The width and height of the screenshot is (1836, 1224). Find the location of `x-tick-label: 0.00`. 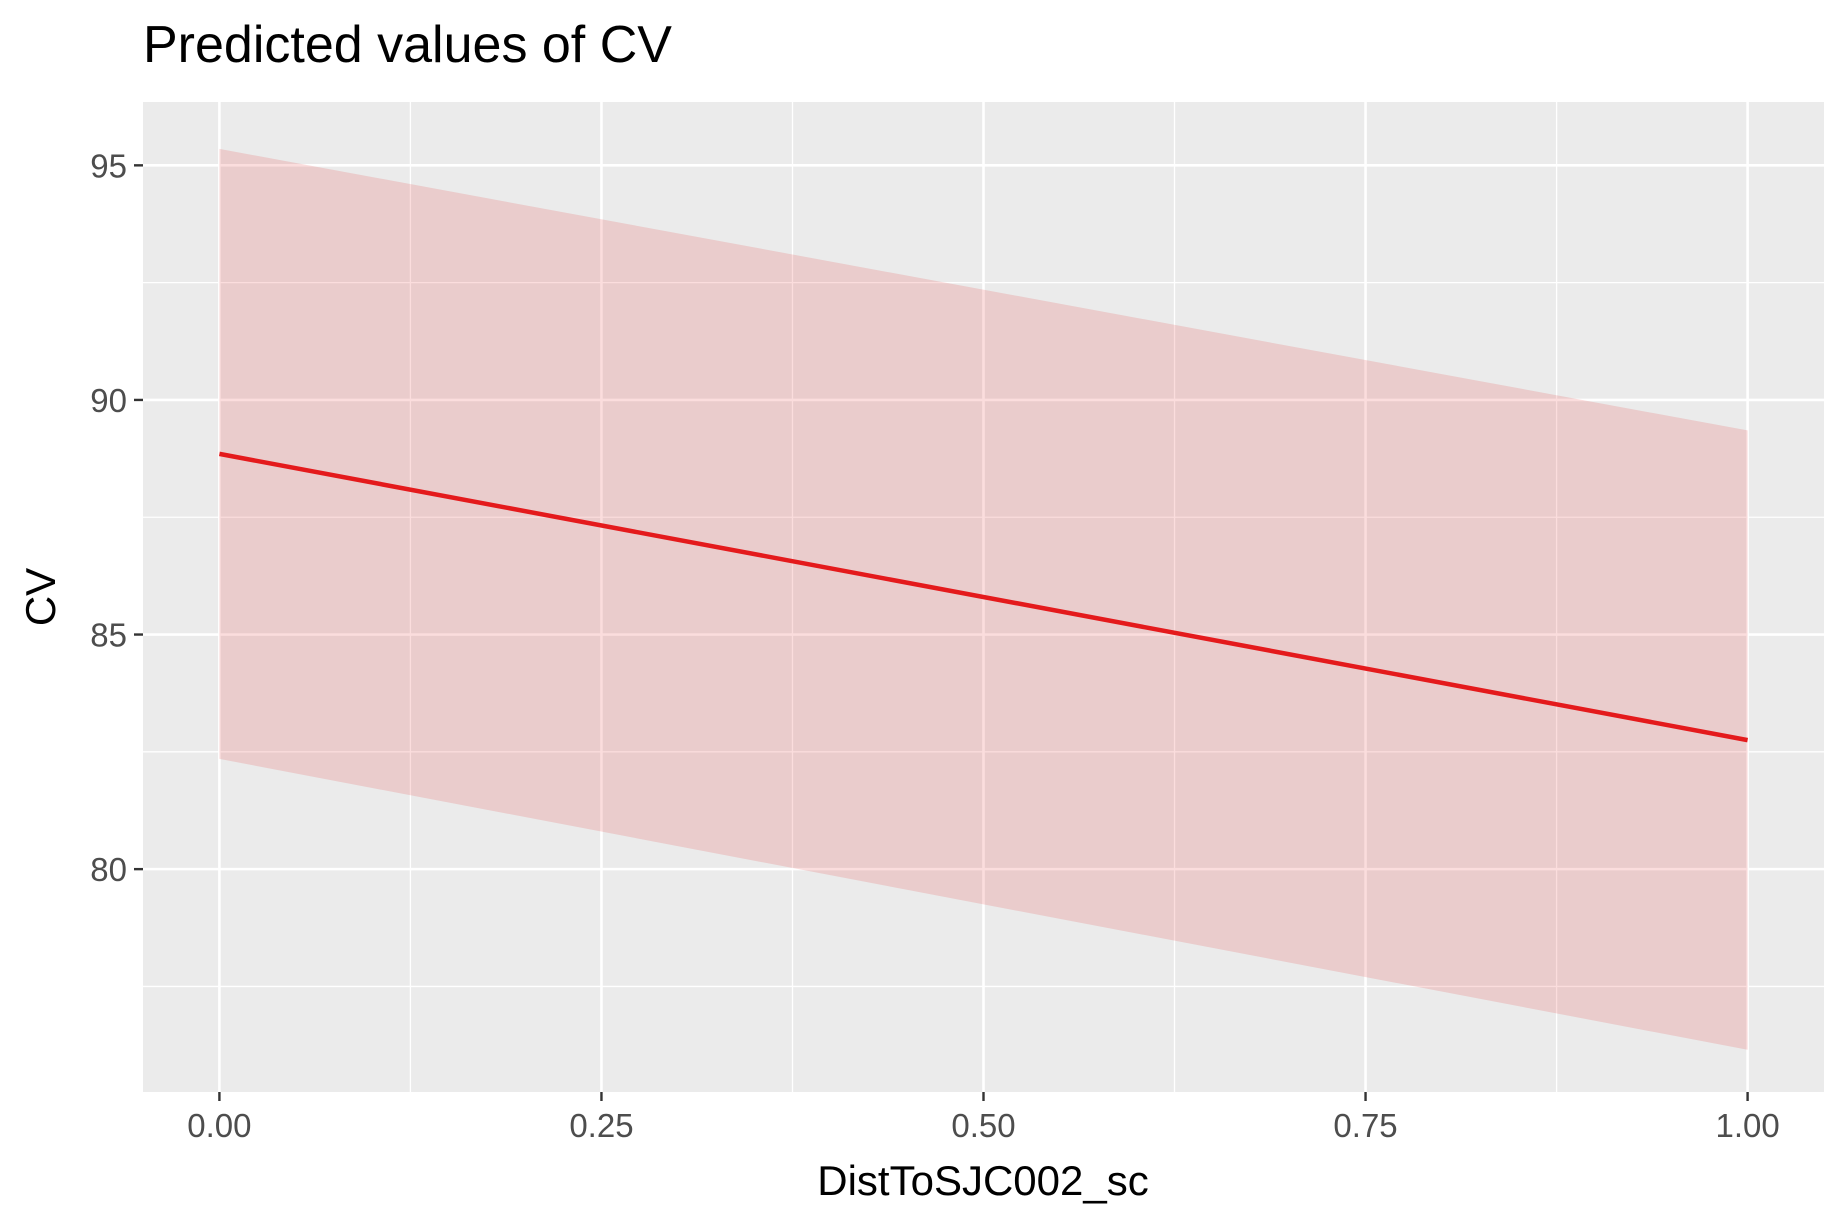

x-tick-label: 0.00 is located at coordinates (219, 1125).